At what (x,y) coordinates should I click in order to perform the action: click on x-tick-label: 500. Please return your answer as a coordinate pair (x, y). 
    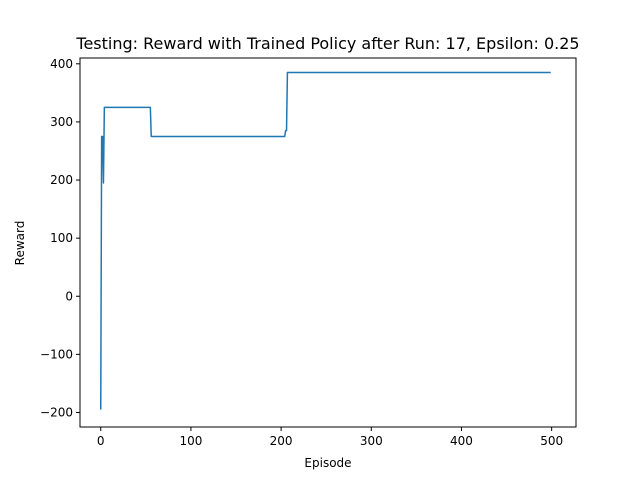
    Looking at the image, I should click on (551, 441).